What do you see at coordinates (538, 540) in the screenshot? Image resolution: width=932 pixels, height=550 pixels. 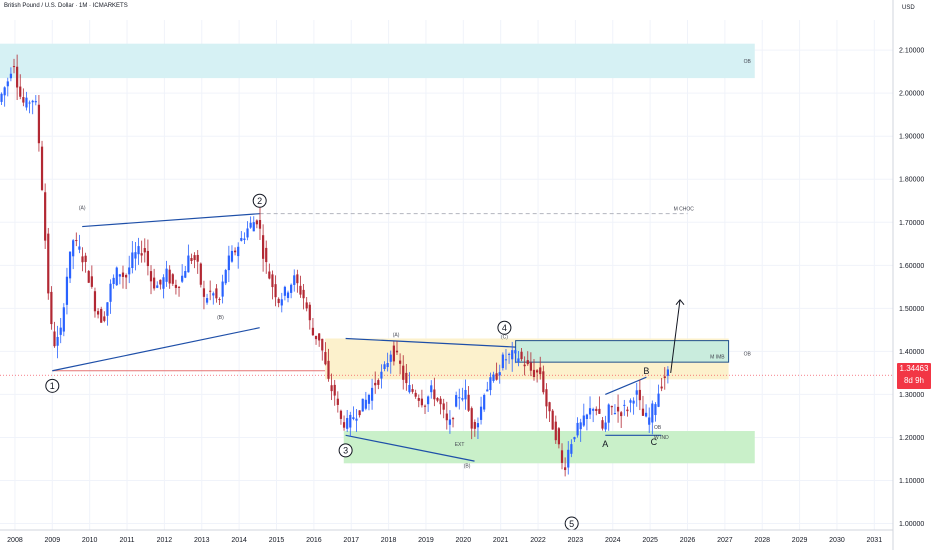 I see `x-tick-label: 2022` at bounding box center [538, 540].